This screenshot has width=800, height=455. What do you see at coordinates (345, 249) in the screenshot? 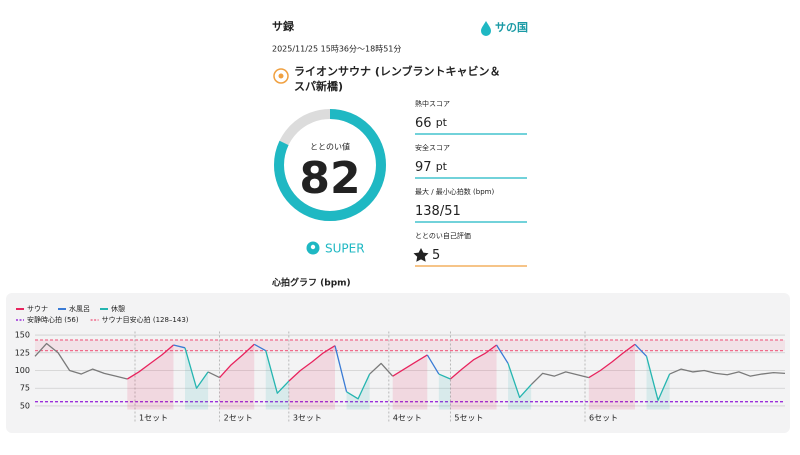
I see `rank: SUPER` at bounding box center [345, 249].